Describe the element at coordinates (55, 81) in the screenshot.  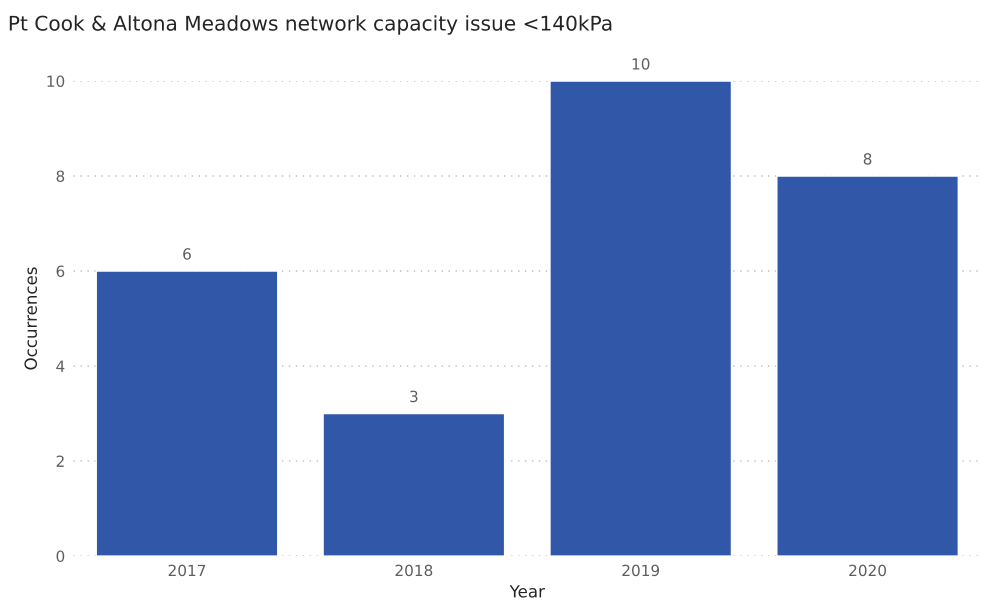
I see `y-tick-label: 10` at that location.